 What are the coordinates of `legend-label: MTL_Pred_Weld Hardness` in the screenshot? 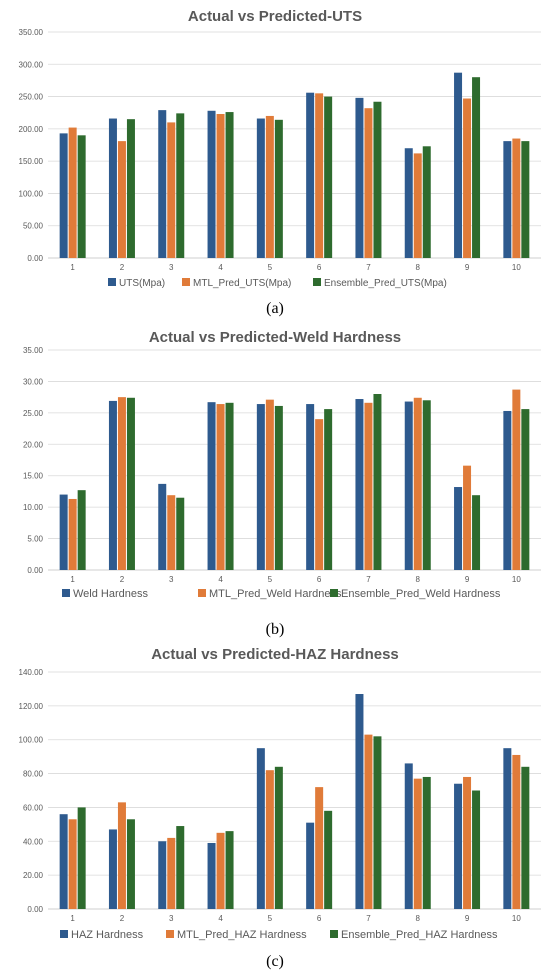 It's located at (275, 594).